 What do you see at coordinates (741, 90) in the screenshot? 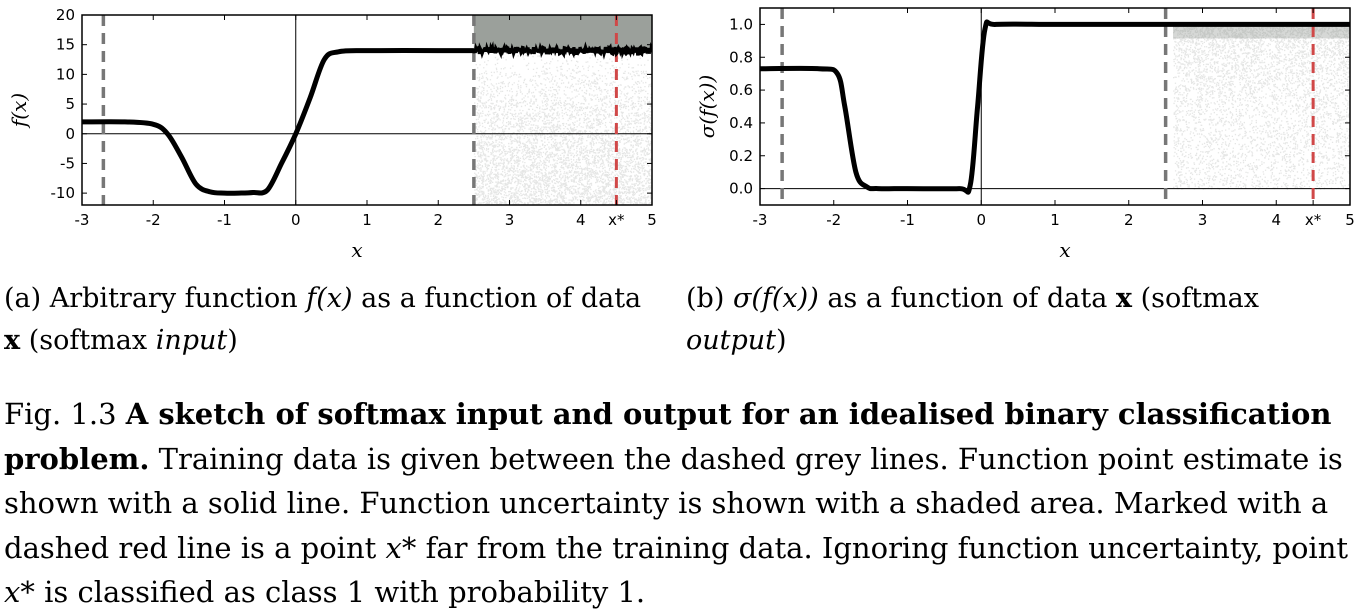
I see `y-tick-label: 0.6` at bounding box center [741, 90].